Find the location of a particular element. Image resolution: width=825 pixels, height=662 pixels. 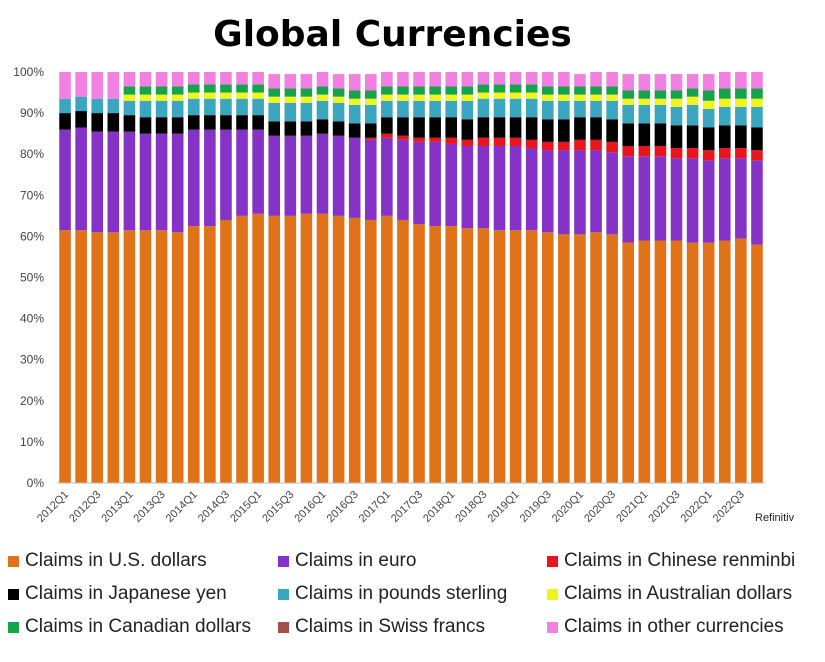

y-tick-label: 30% is located at coordinates (32, 360).